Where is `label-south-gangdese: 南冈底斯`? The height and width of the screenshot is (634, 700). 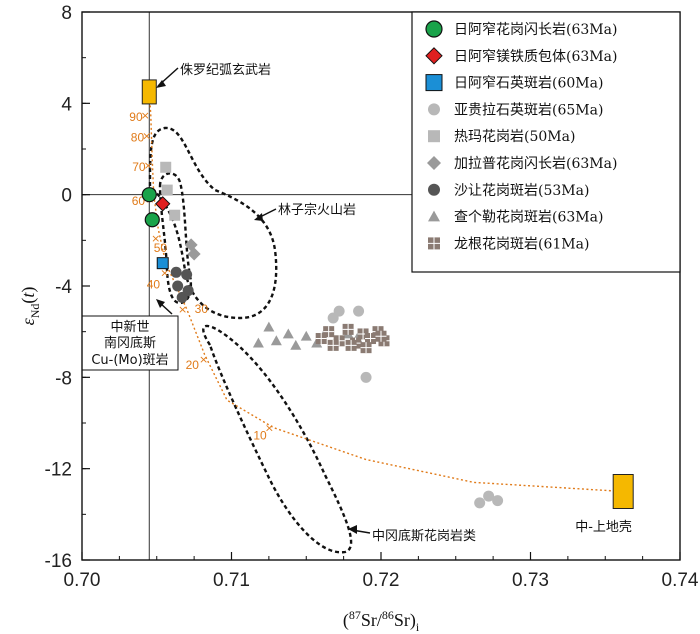 label-south-gangdese: 南冈底斯 is located at coordinates (130, 343).